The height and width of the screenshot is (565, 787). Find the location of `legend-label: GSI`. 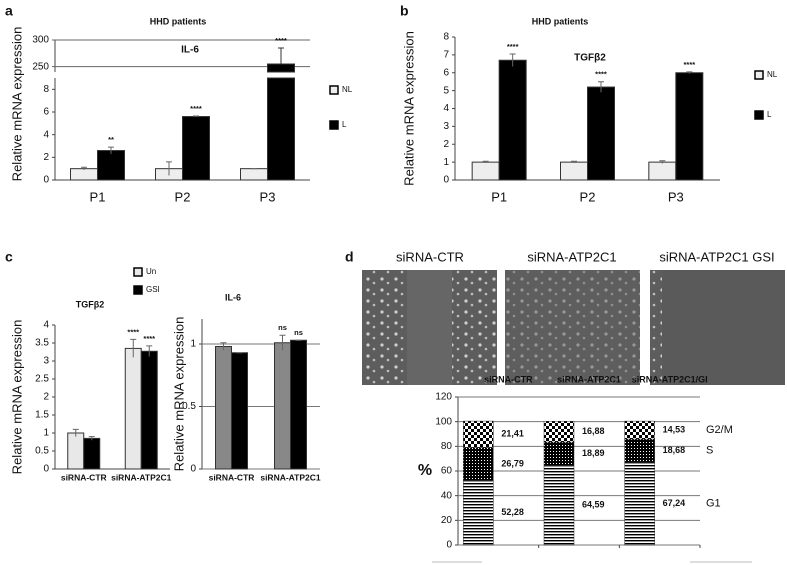

legend-label: GSI is located at coordinates (153, 289).